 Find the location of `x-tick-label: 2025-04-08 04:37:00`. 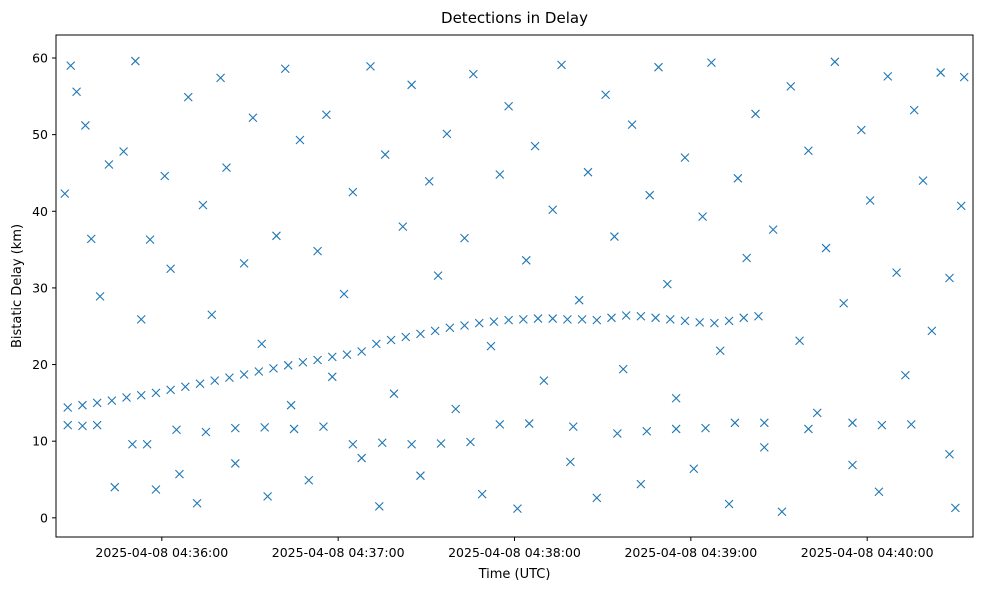

x-tick-label: 2025-04-08 04:37:00 is located at coordinates (338, 552).